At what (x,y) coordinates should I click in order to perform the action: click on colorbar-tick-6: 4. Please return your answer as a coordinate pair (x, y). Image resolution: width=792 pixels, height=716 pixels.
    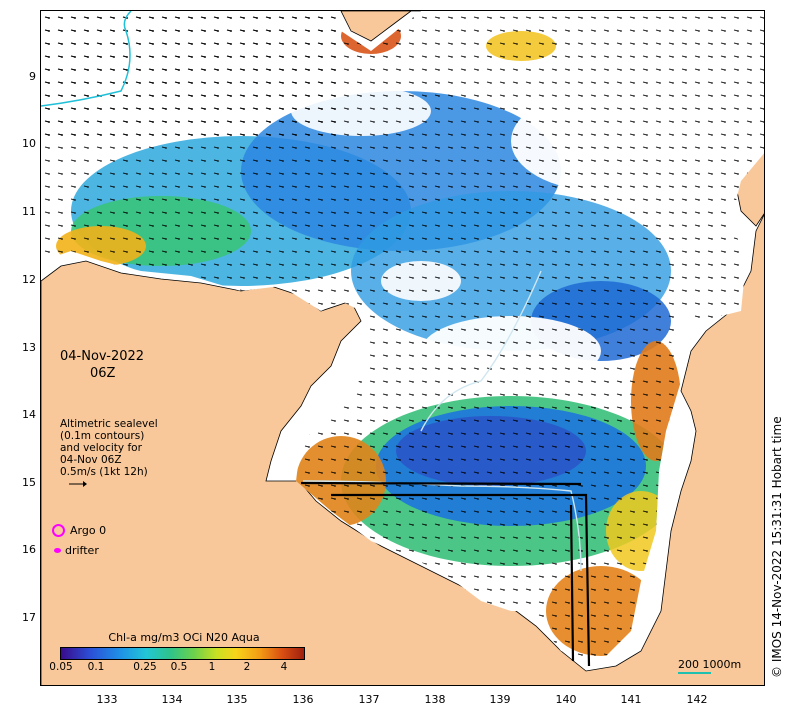
    Looking at the image, I should click on (284, 667).